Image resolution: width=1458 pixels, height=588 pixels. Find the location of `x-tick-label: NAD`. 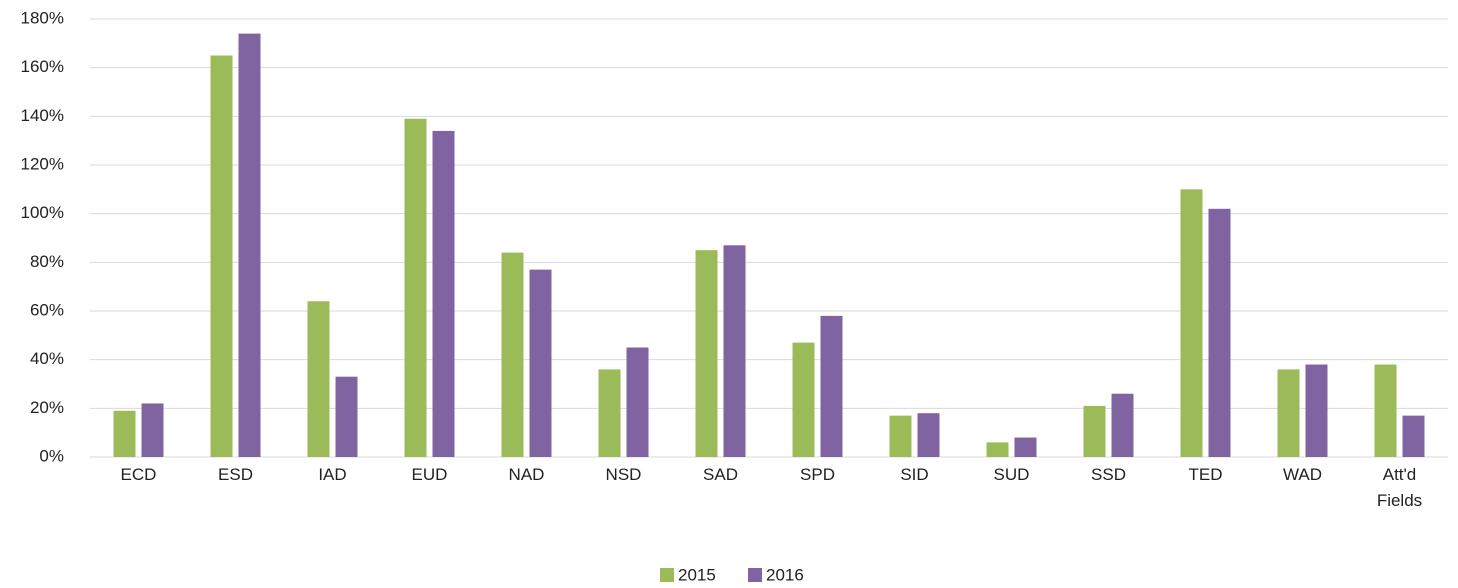

x-tick-label: NAD is located at coordinates (526, 474).